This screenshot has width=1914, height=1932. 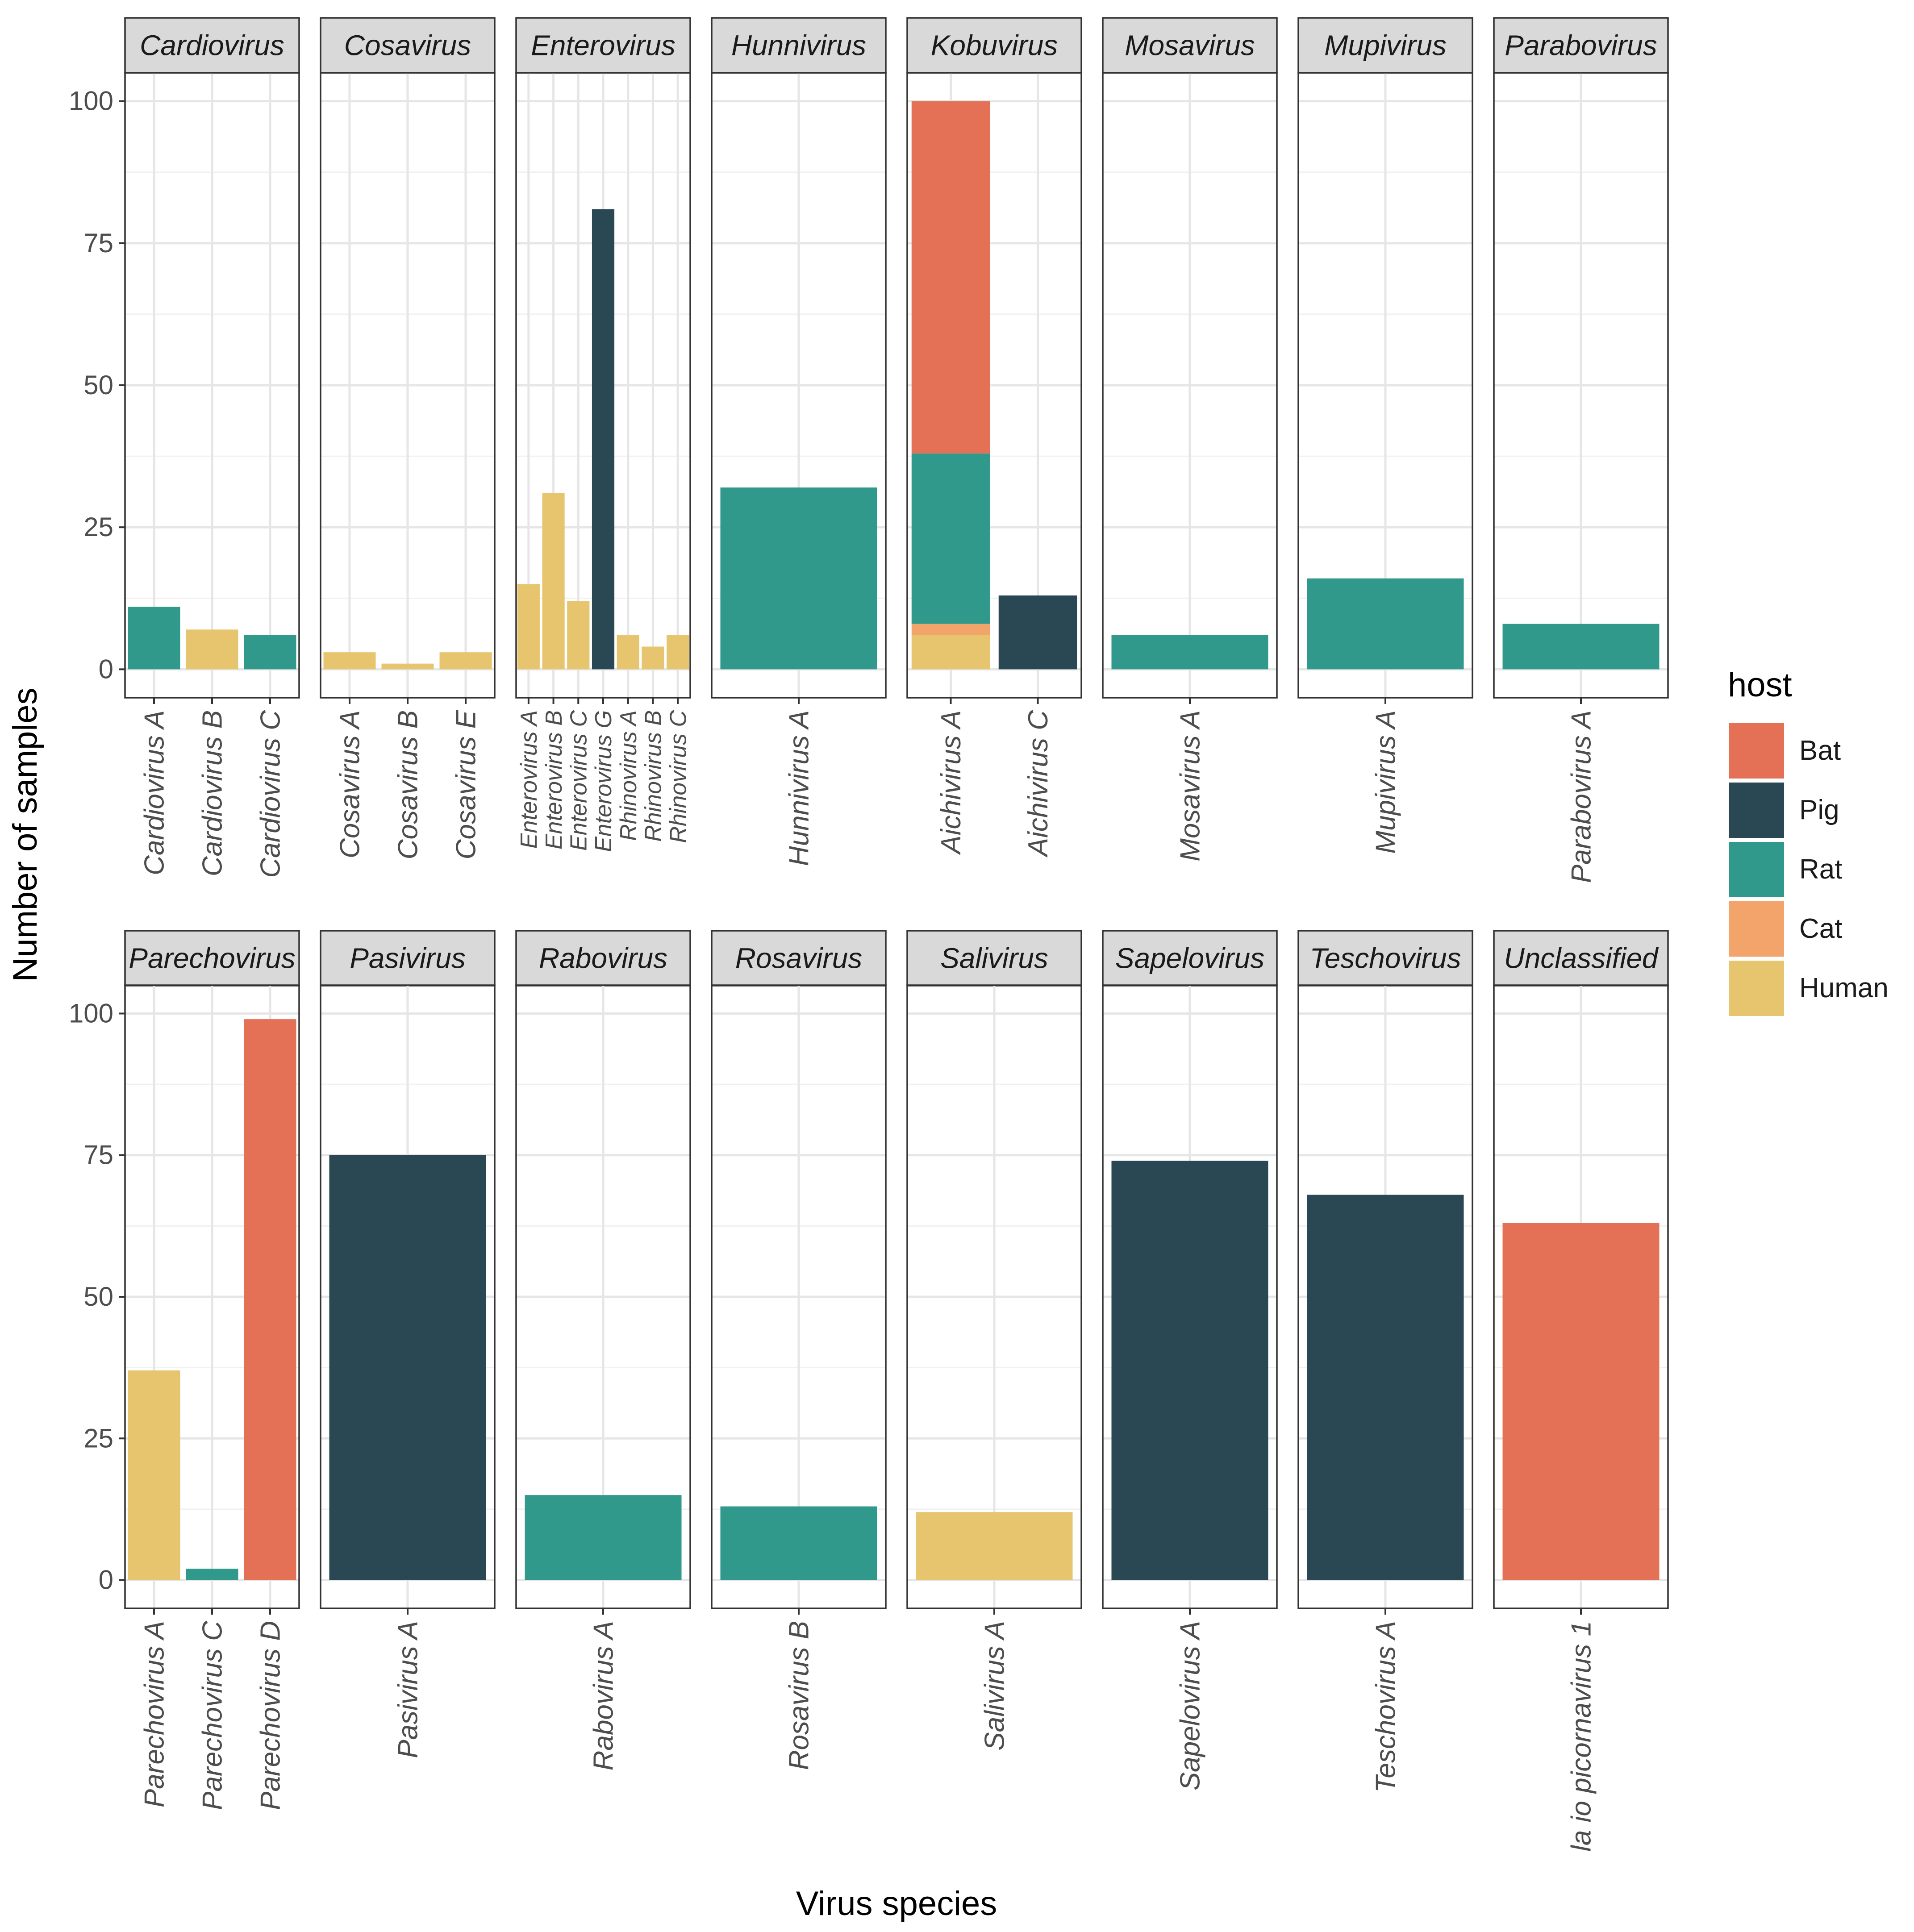 What do you see at coordinates (799, 441) in the screenshot?
I see `facet-panel: Hunnivirus Hunnivirus A` at bounding box center [799, 441].